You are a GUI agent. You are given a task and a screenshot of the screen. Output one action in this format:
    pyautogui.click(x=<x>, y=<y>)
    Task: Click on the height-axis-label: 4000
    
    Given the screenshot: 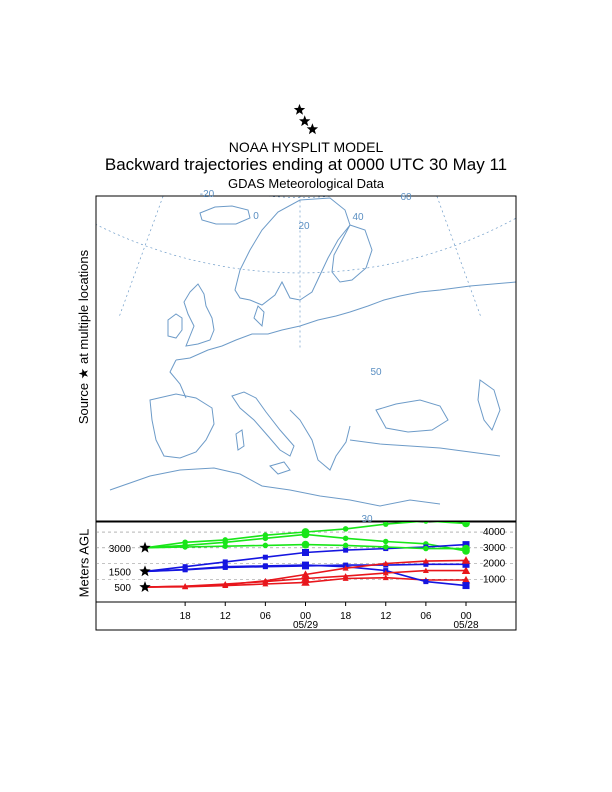 What is the action you would take?
    pyautogui.click(x=494, y=532)
    